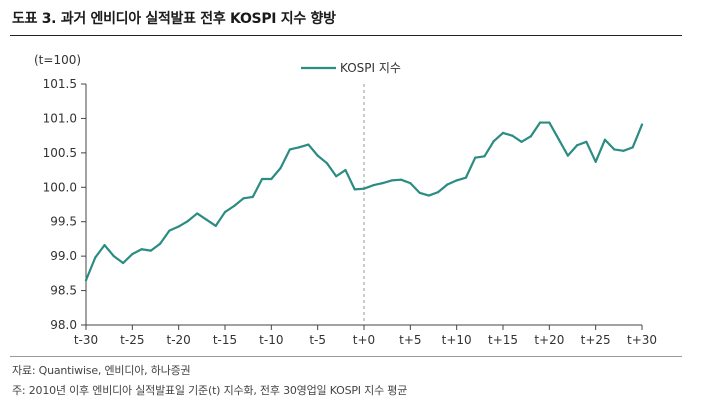  Describe the element at coordinates (596, 340) in the screenshot. I see `x-tick-label: t+25` at that location.